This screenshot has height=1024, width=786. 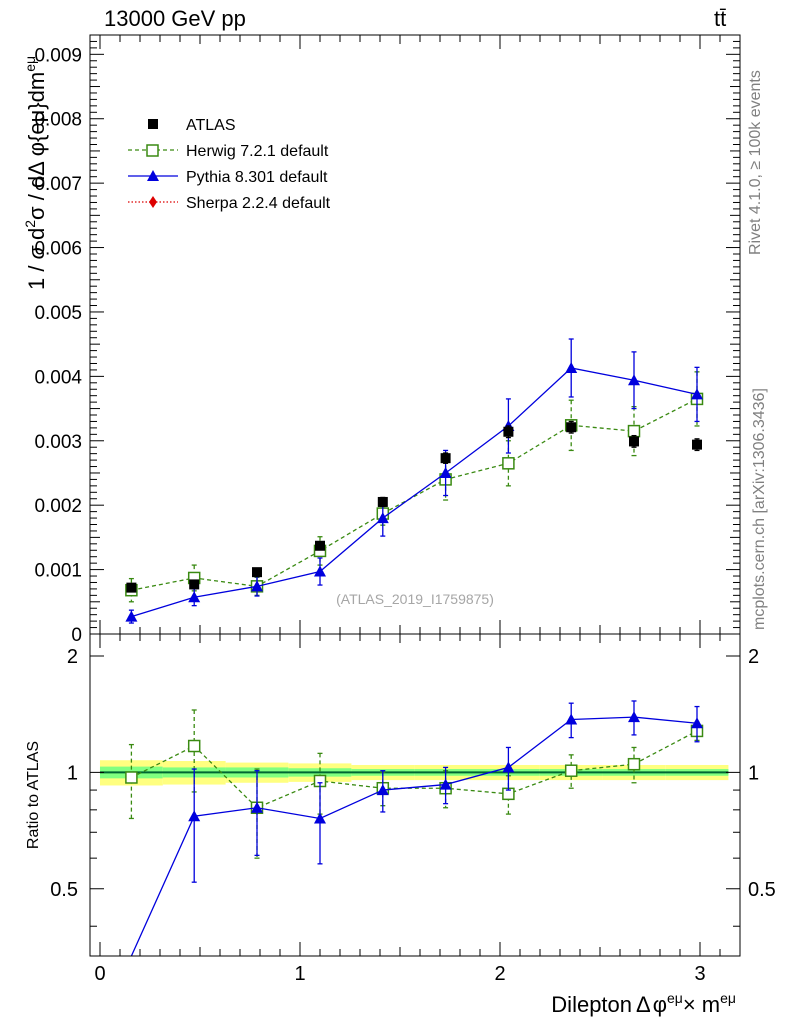 I want to click on process-label: tt̄, so click(x=720, y=18).